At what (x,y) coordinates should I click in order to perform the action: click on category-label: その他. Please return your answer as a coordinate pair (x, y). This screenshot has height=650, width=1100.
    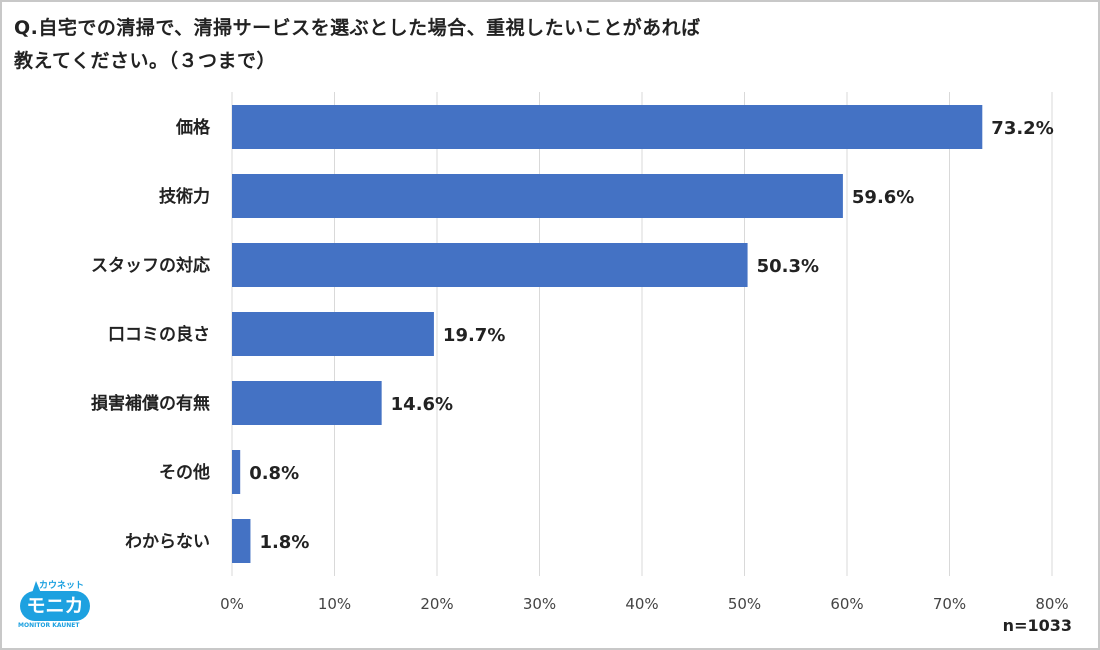
    Looking at the image, I should click on (184, 472).